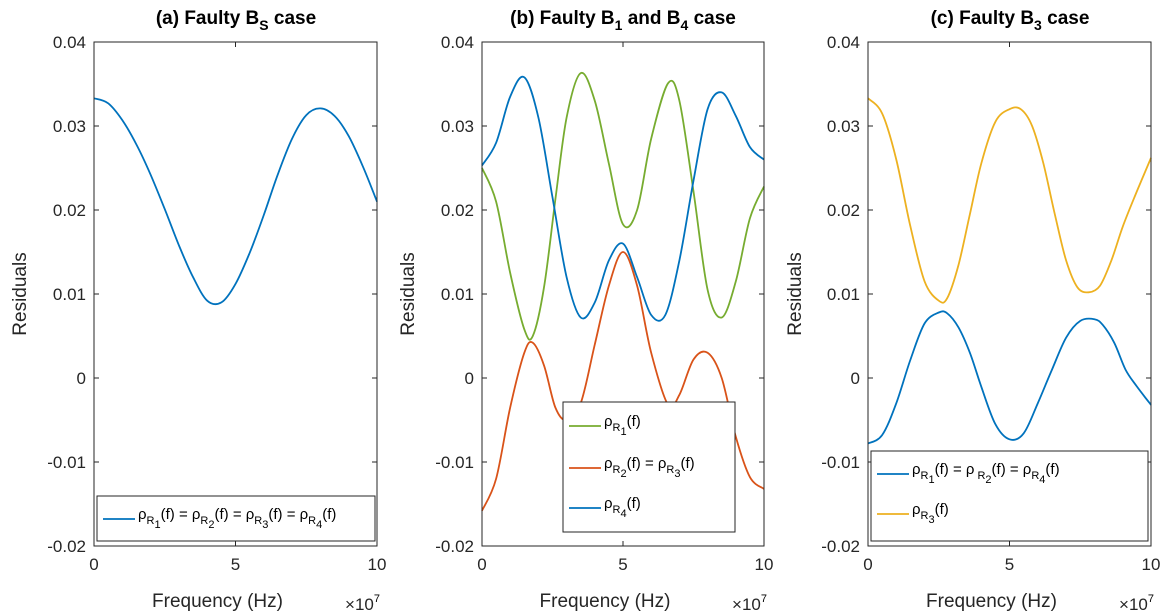 This screenshot has height=616, width=1170. Describe the element at coordinates (623, 20) in the screenshot. I see `chart-title: (b) Faulty B1 and B4 case` at that location.